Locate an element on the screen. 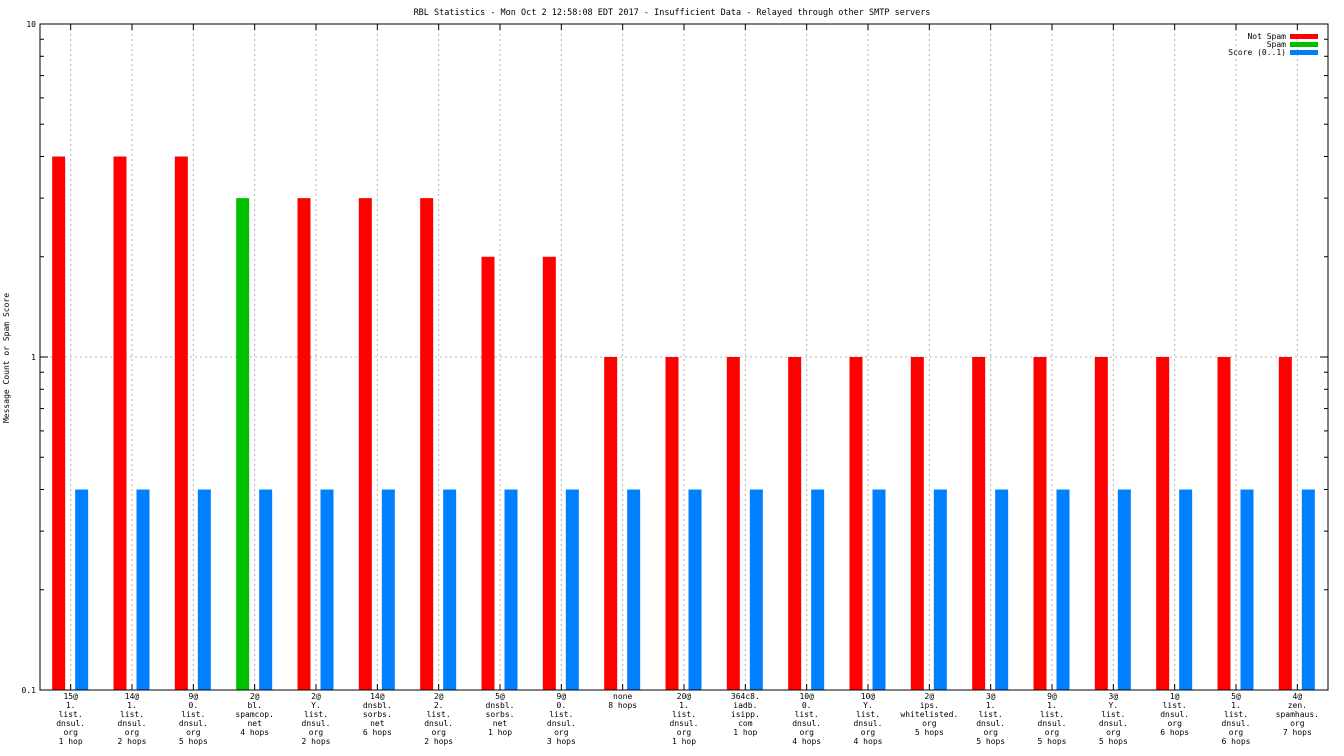 The width and height of the screenshot is (1344, 756). x-tick-label: 3 hops is located at coordinates (561, 741).